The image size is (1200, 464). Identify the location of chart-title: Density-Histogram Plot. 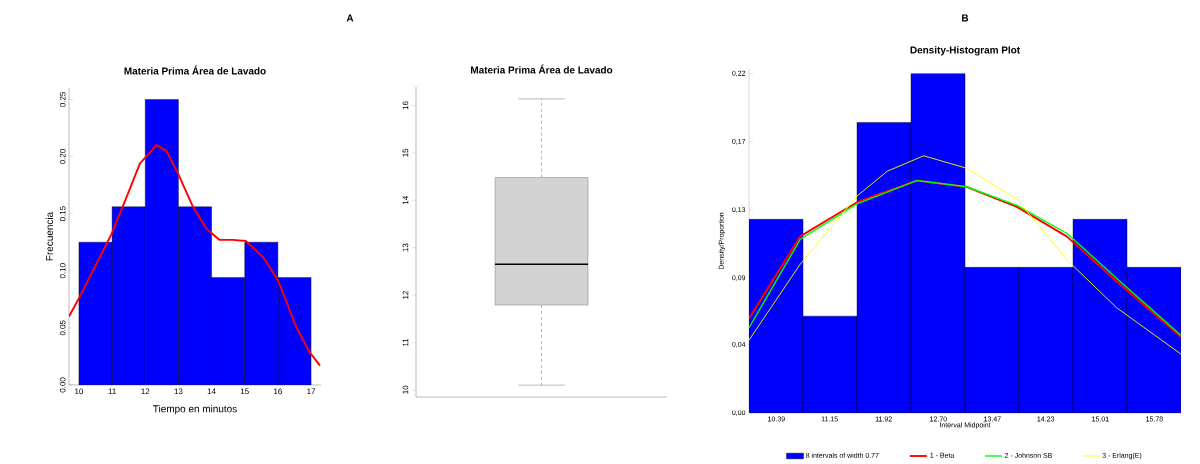
(965, 51).